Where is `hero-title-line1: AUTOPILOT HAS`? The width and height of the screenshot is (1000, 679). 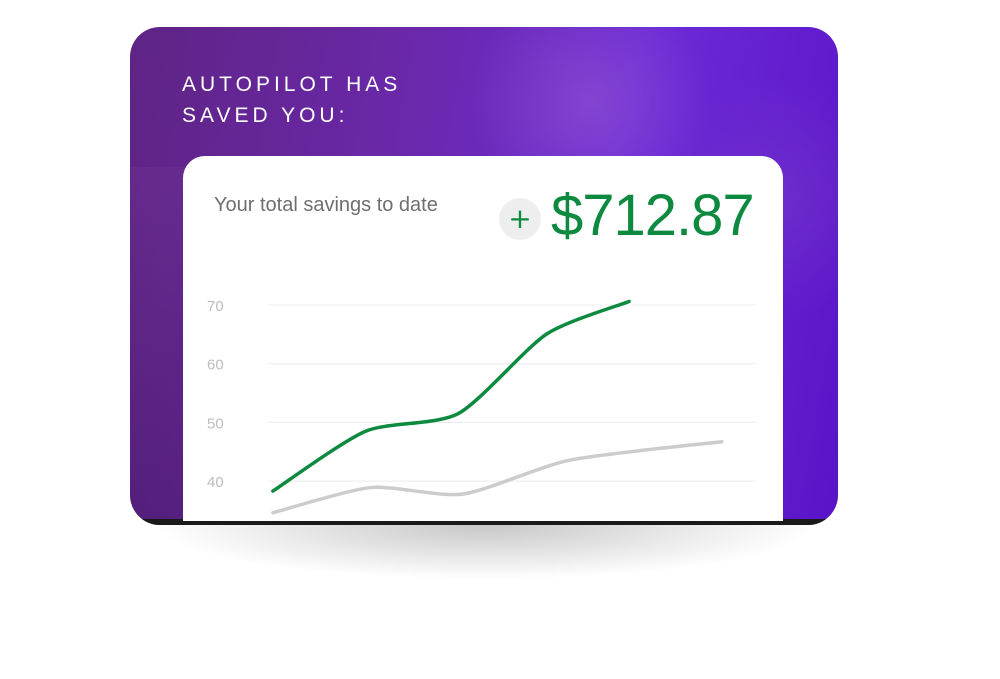 hero-title-line1: AUTOPILOT HAS is located at coordinates (292, 84).